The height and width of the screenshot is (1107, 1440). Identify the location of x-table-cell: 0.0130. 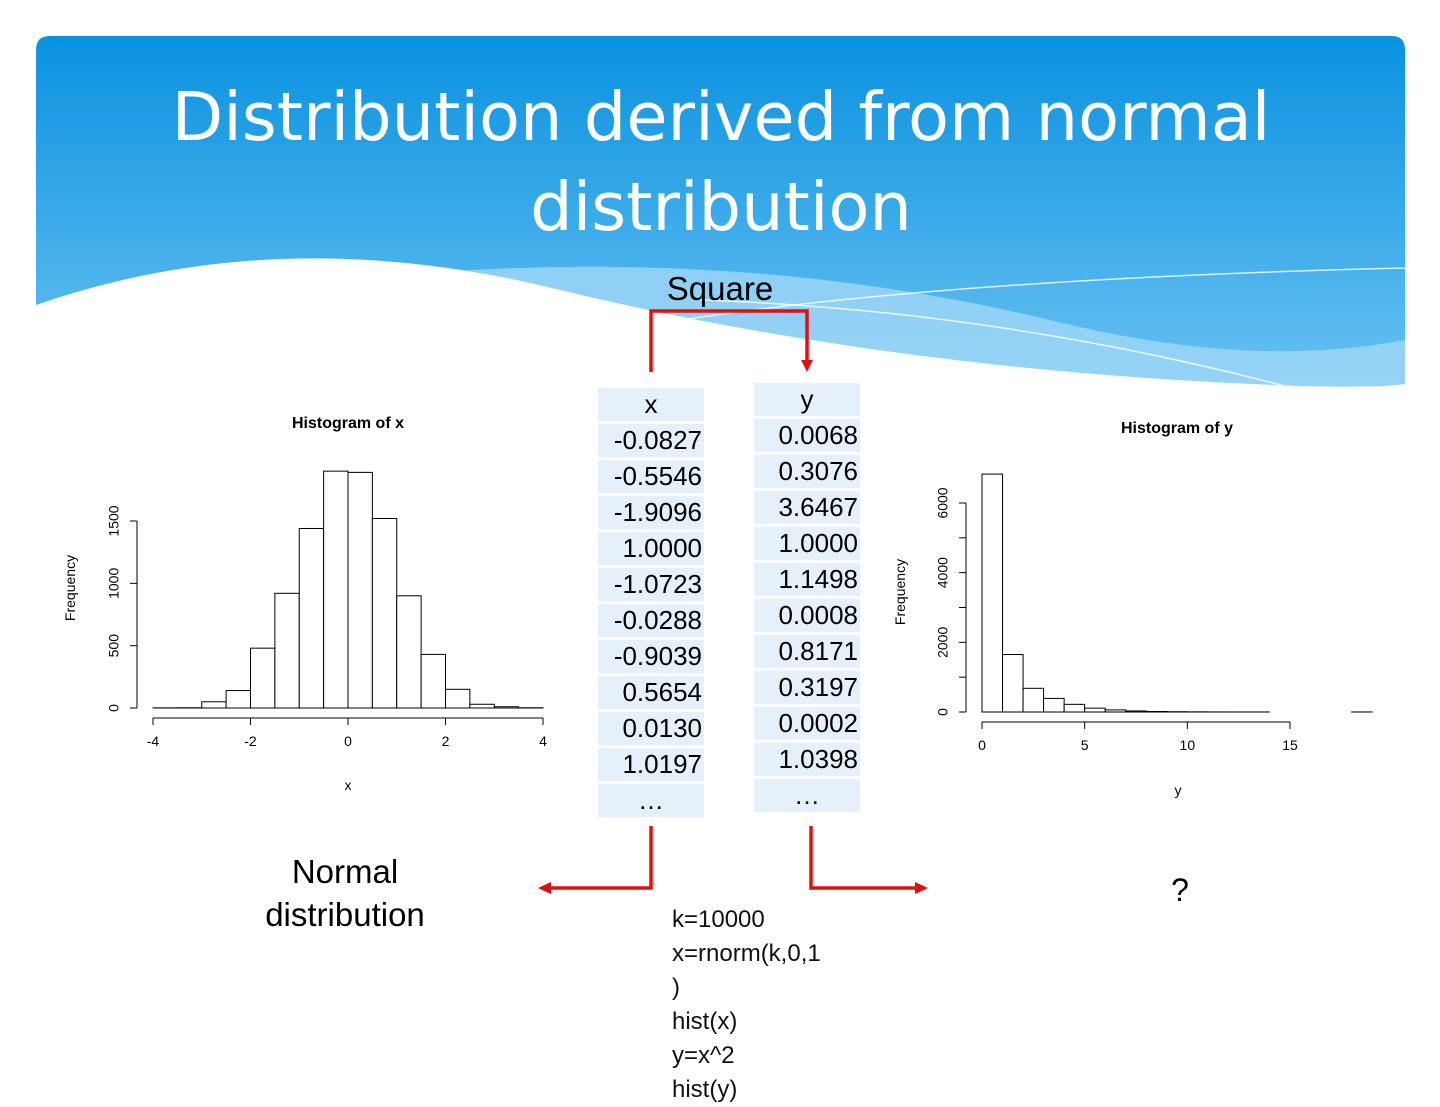
(651, 728).